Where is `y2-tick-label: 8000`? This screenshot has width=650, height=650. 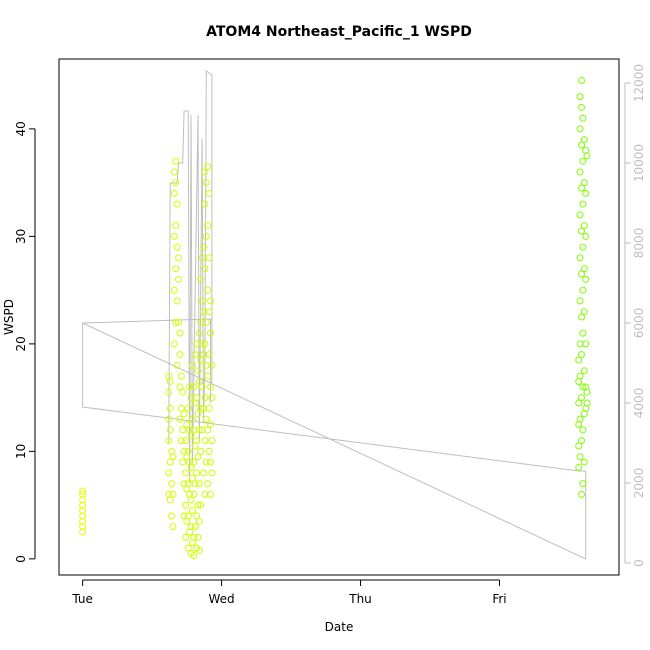
y2-tick-label: 8000 is located at coordinates (639, 243).